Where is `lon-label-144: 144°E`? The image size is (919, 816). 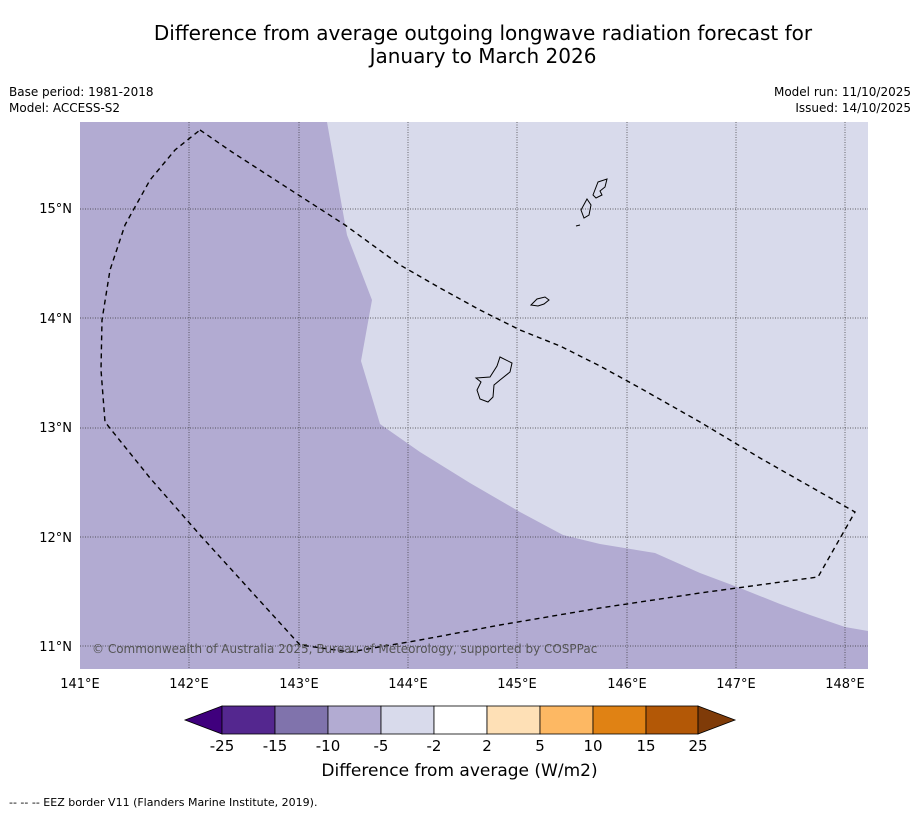 lon-label-144: 144°E is located at coordinates (408, 684).